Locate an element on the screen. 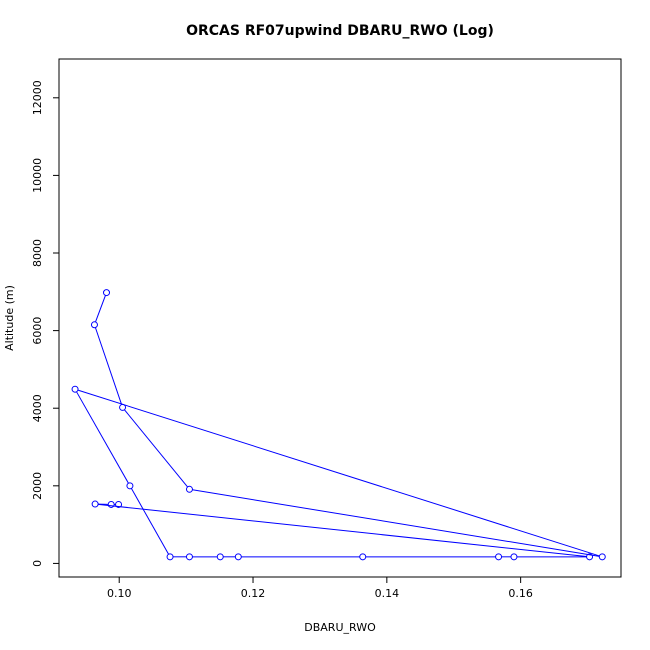  x-tick-label: 0.12 is located at coordinates (253, 593).